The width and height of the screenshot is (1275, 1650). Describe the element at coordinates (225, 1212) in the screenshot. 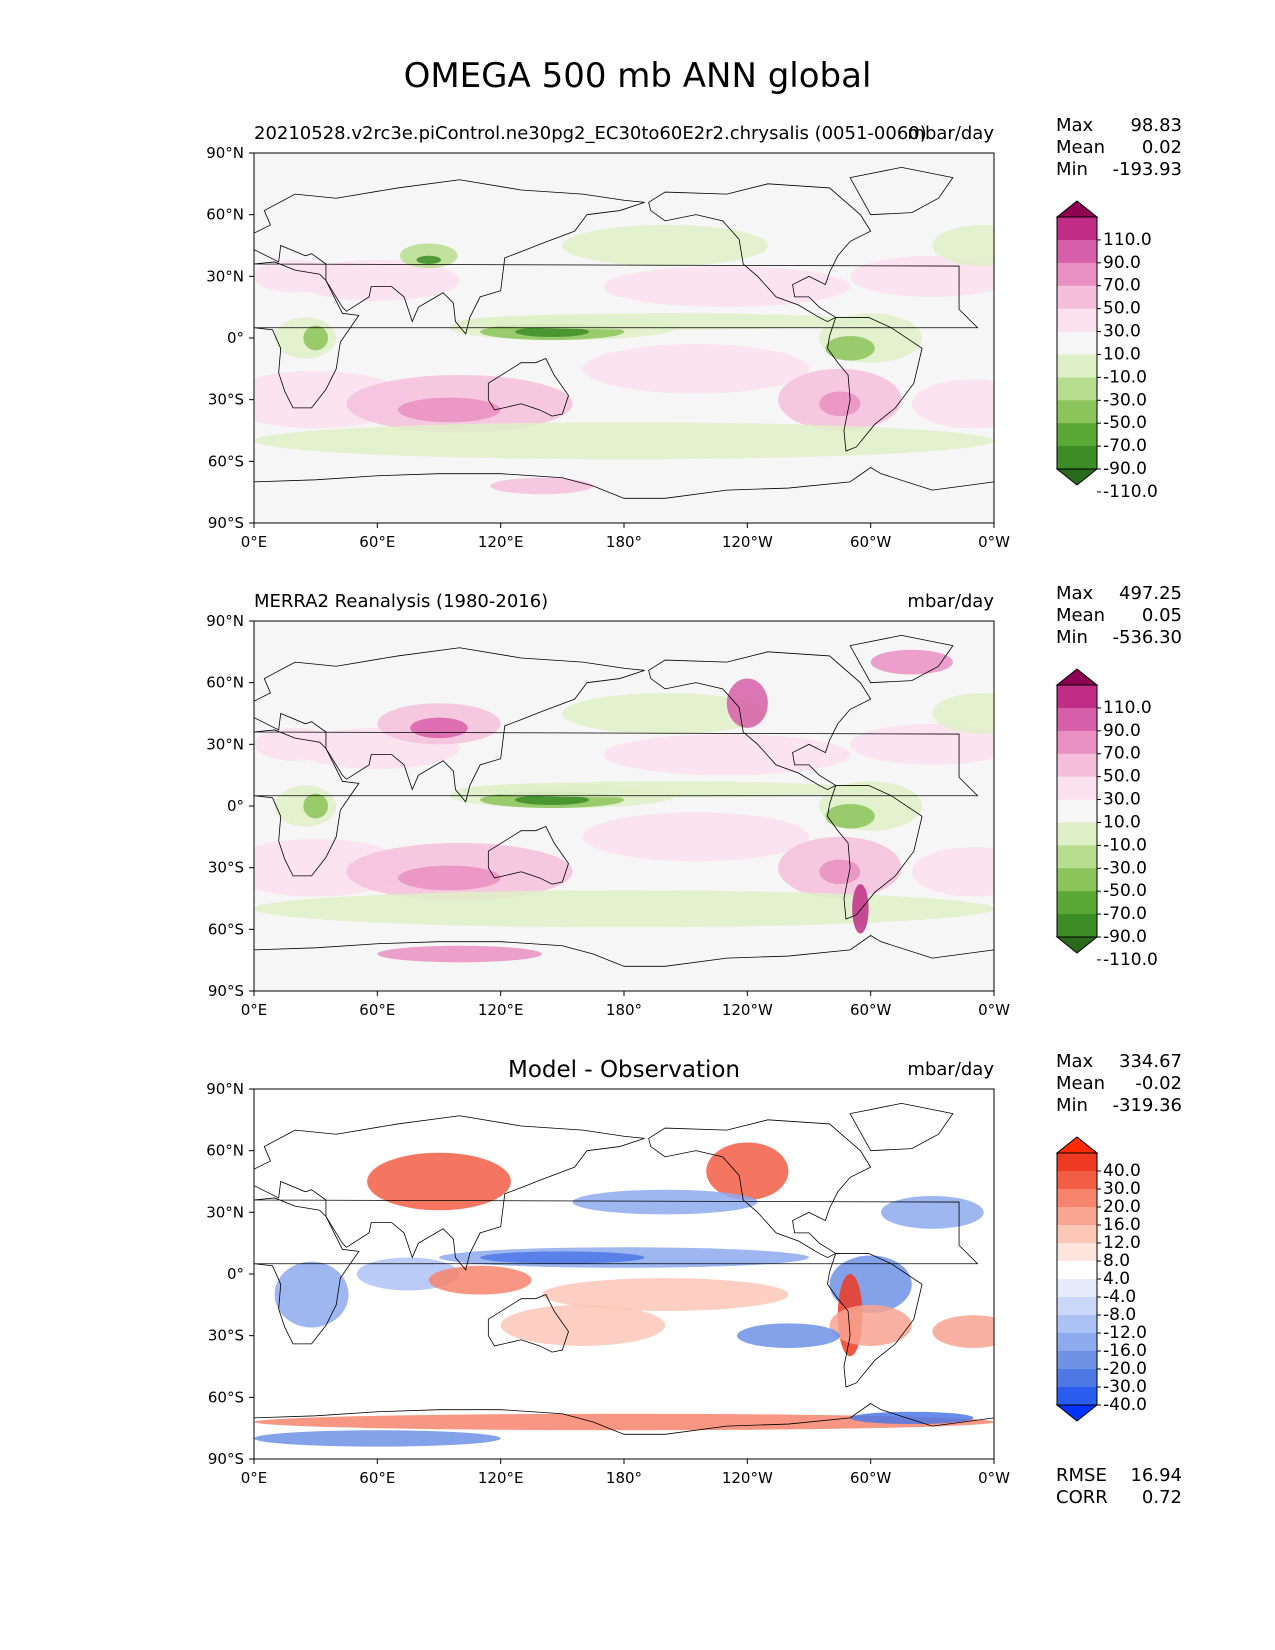

I see `lat-tick-label: 30°N` at that location.